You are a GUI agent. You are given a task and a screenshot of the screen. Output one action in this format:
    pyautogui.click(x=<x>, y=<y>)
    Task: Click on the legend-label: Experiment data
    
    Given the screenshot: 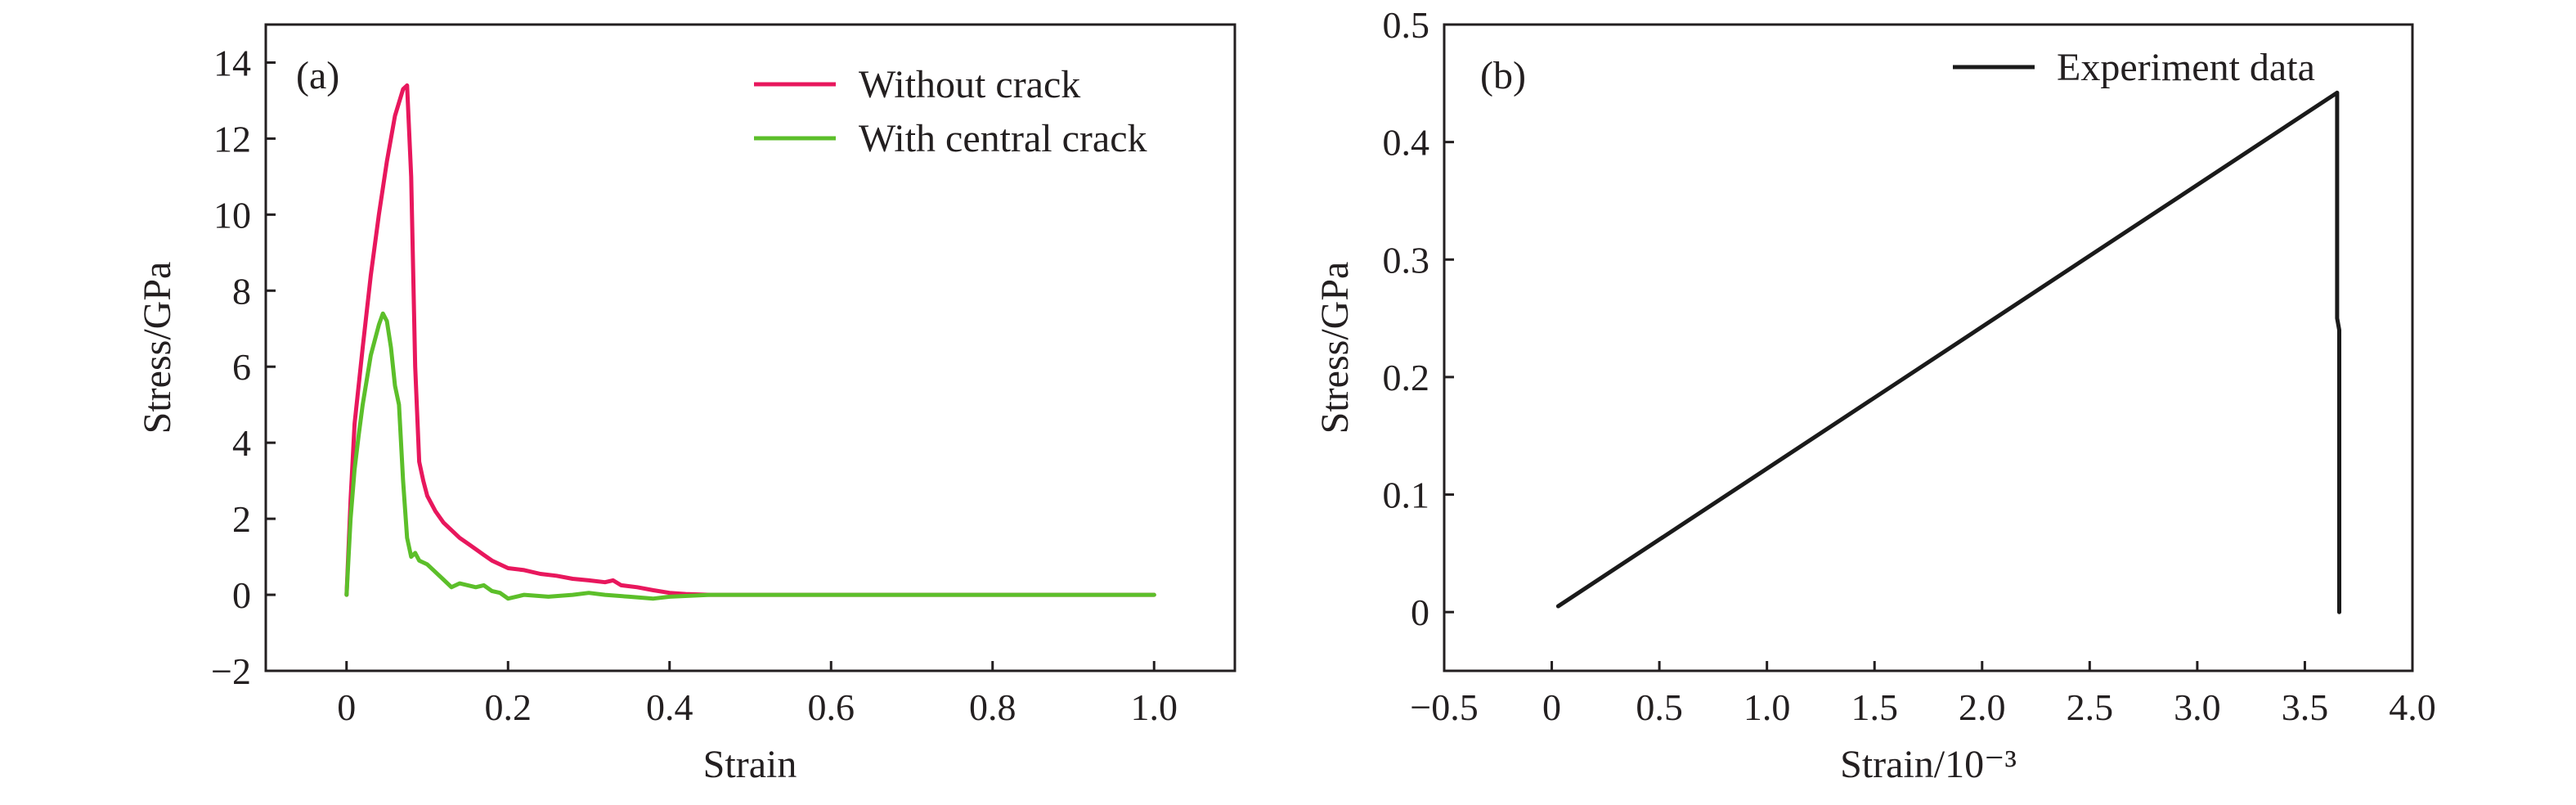 What is the action you would take?
    pyautogui.click(x=2186, y=67)
    